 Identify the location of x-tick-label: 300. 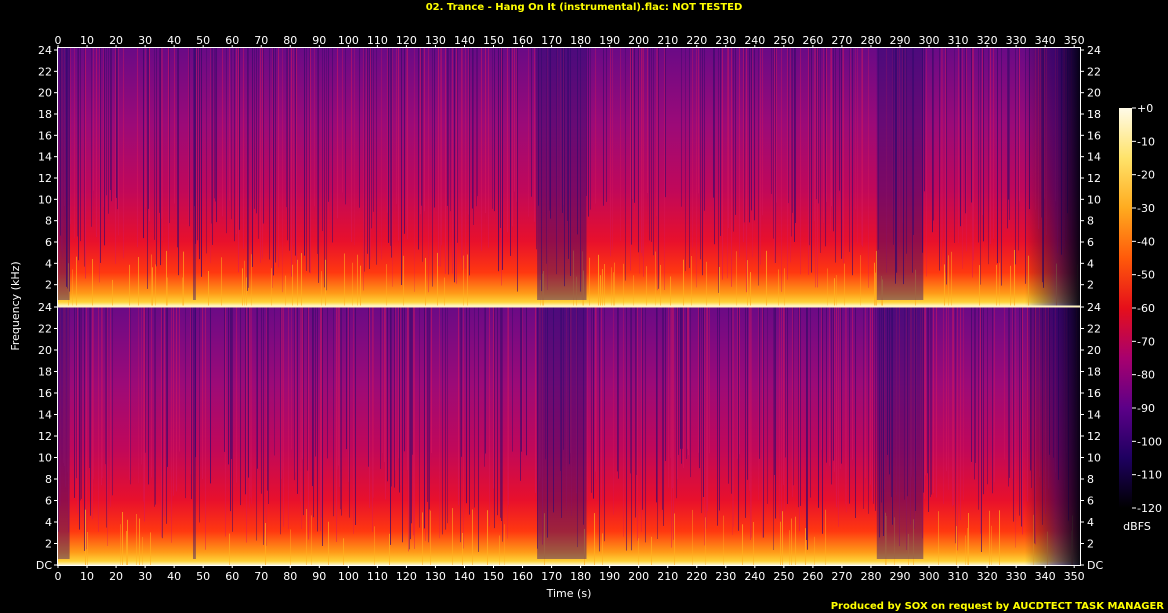
(929, 40).